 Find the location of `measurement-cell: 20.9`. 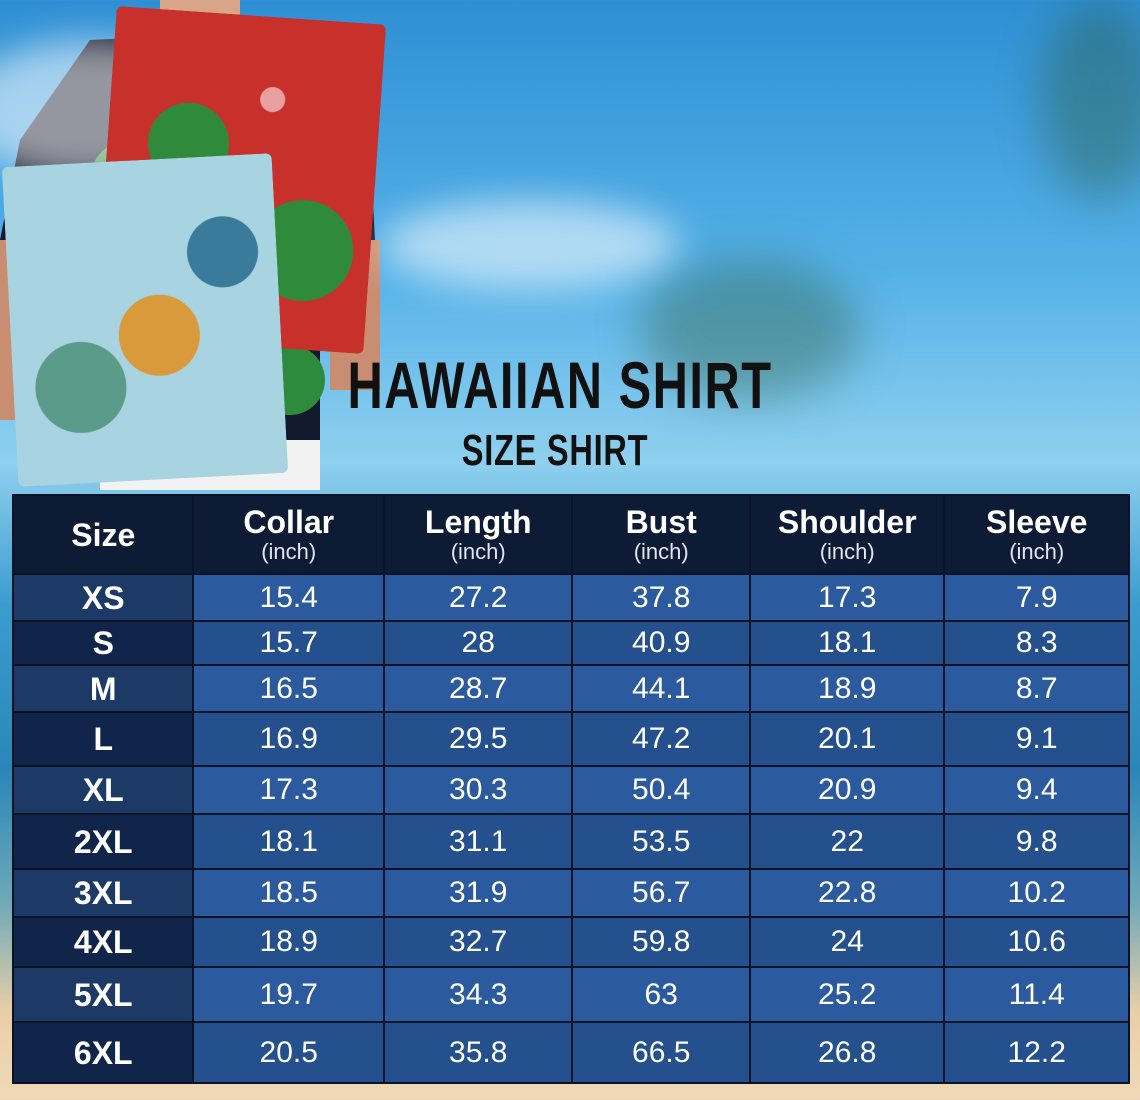

measurement-cell: 20.9 is located at coordinates (847, 790).